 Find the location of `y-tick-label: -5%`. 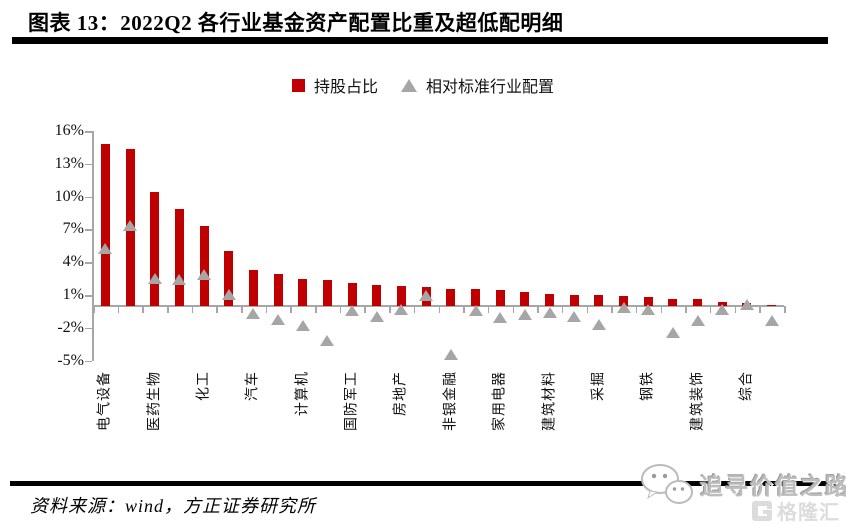

y-tick-label: -5% is located at coordinates (70, 360).